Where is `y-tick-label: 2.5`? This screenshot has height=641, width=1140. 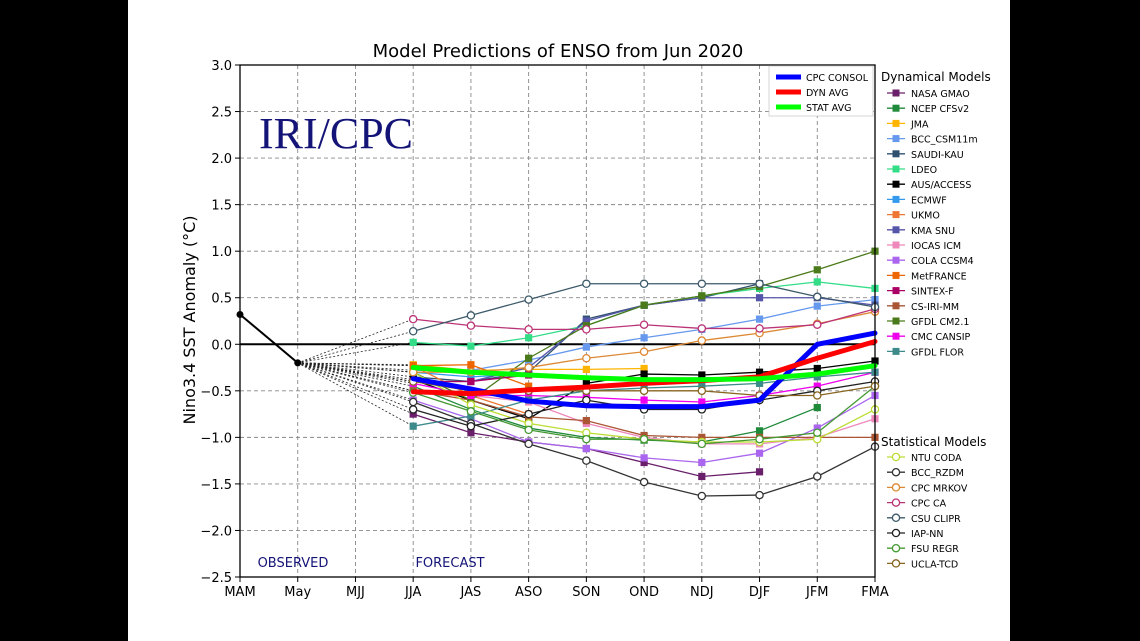
y-tick-label: 2.5 is located at coordinates (221, 113).